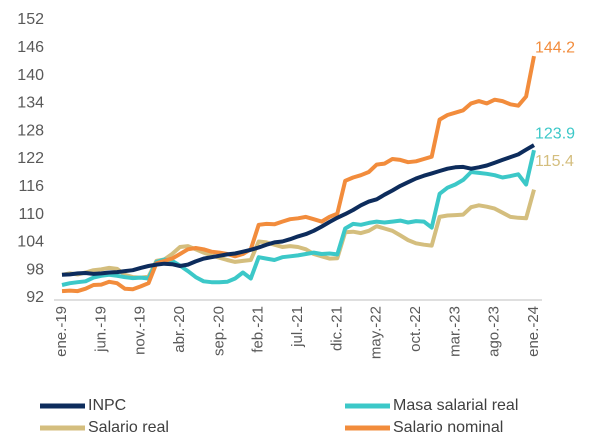 This screenshot has height=436, width=589. What do you see at coordinates (30, 130) in the screenshot?
I see `y-tick-label: 128` at bounding box center [30, 130].